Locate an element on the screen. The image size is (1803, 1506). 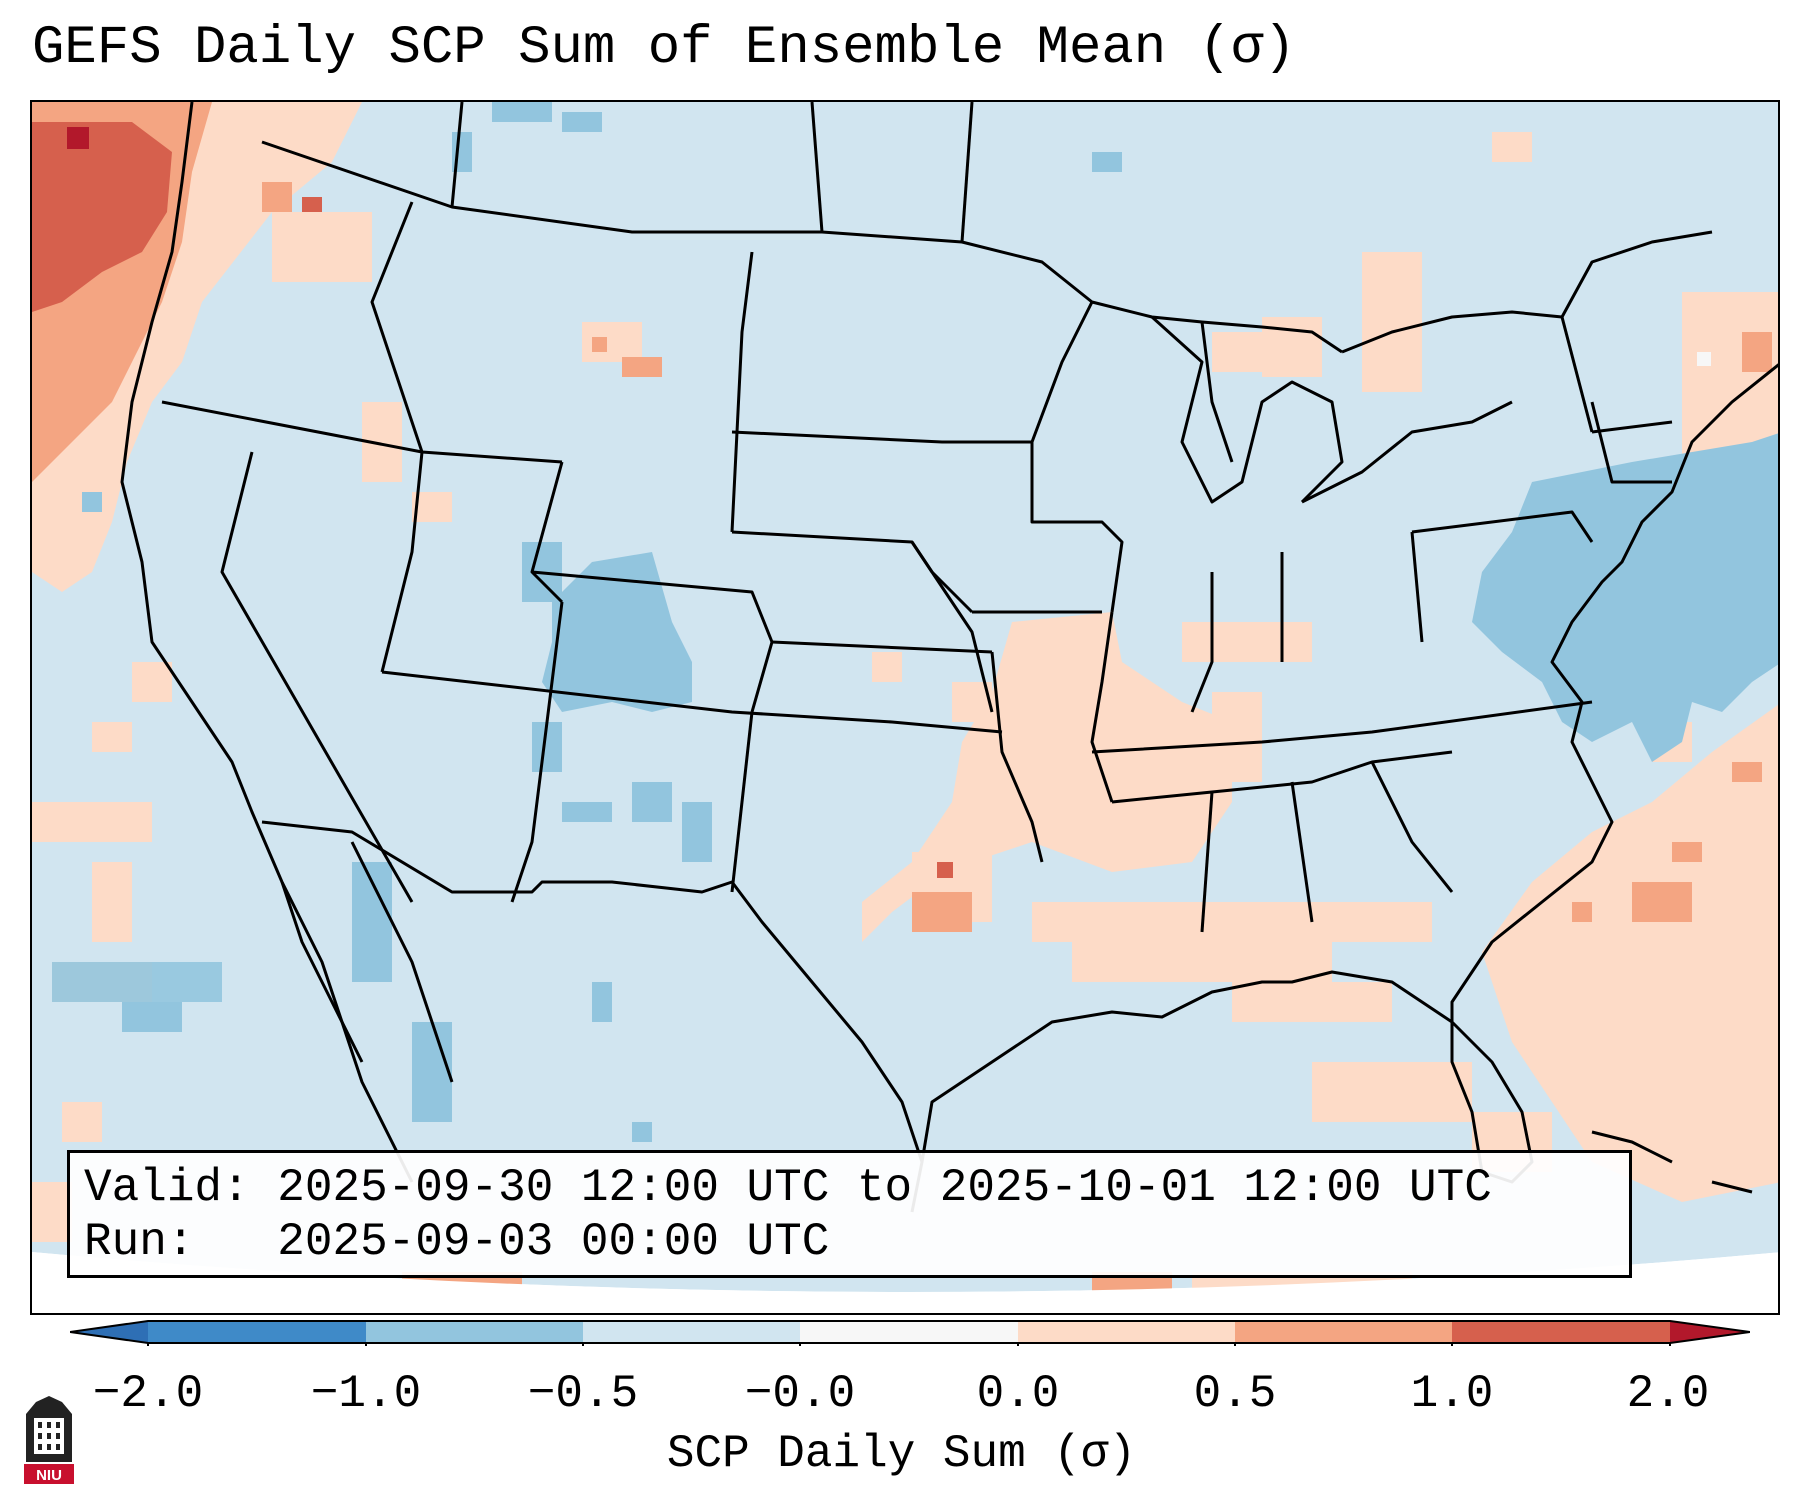
colorbar-extend-high is located at coordinates (1710, 1332).